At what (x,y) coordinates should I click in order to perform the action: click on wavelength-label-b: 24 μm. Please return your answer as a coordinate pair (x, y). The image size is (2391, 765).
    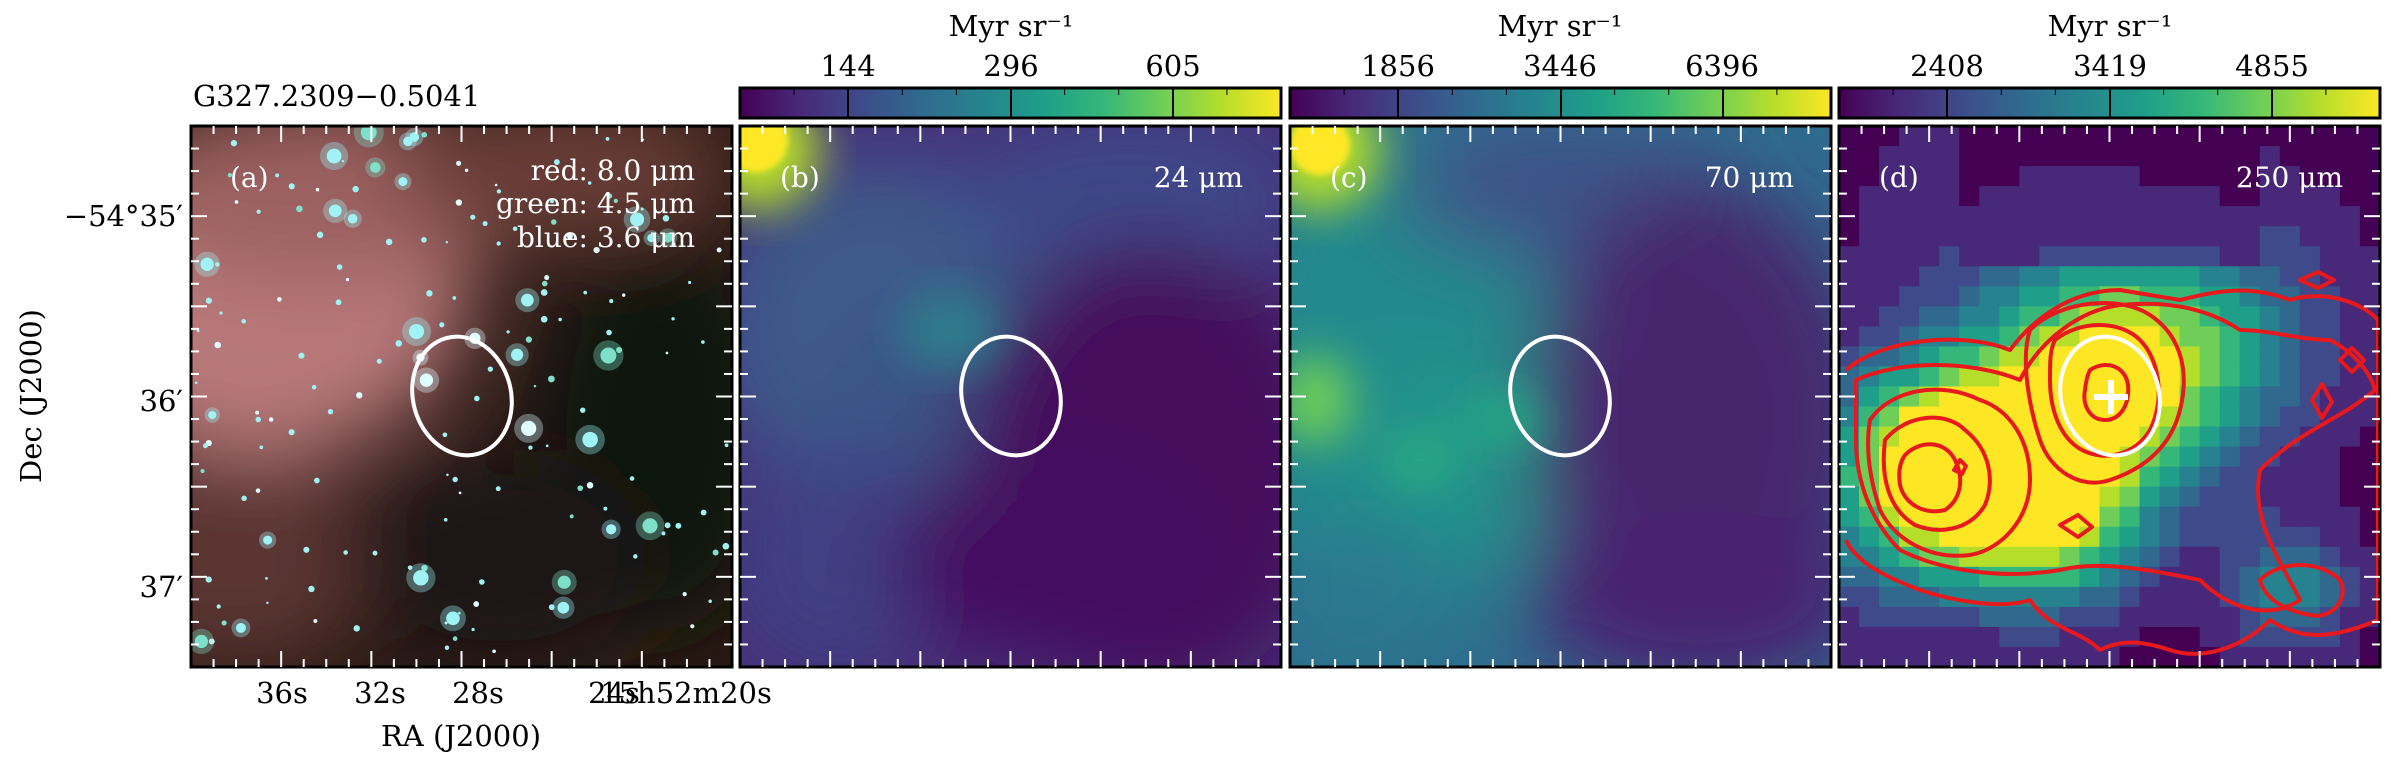
    Looking at the image, I should click on (1198, 177).